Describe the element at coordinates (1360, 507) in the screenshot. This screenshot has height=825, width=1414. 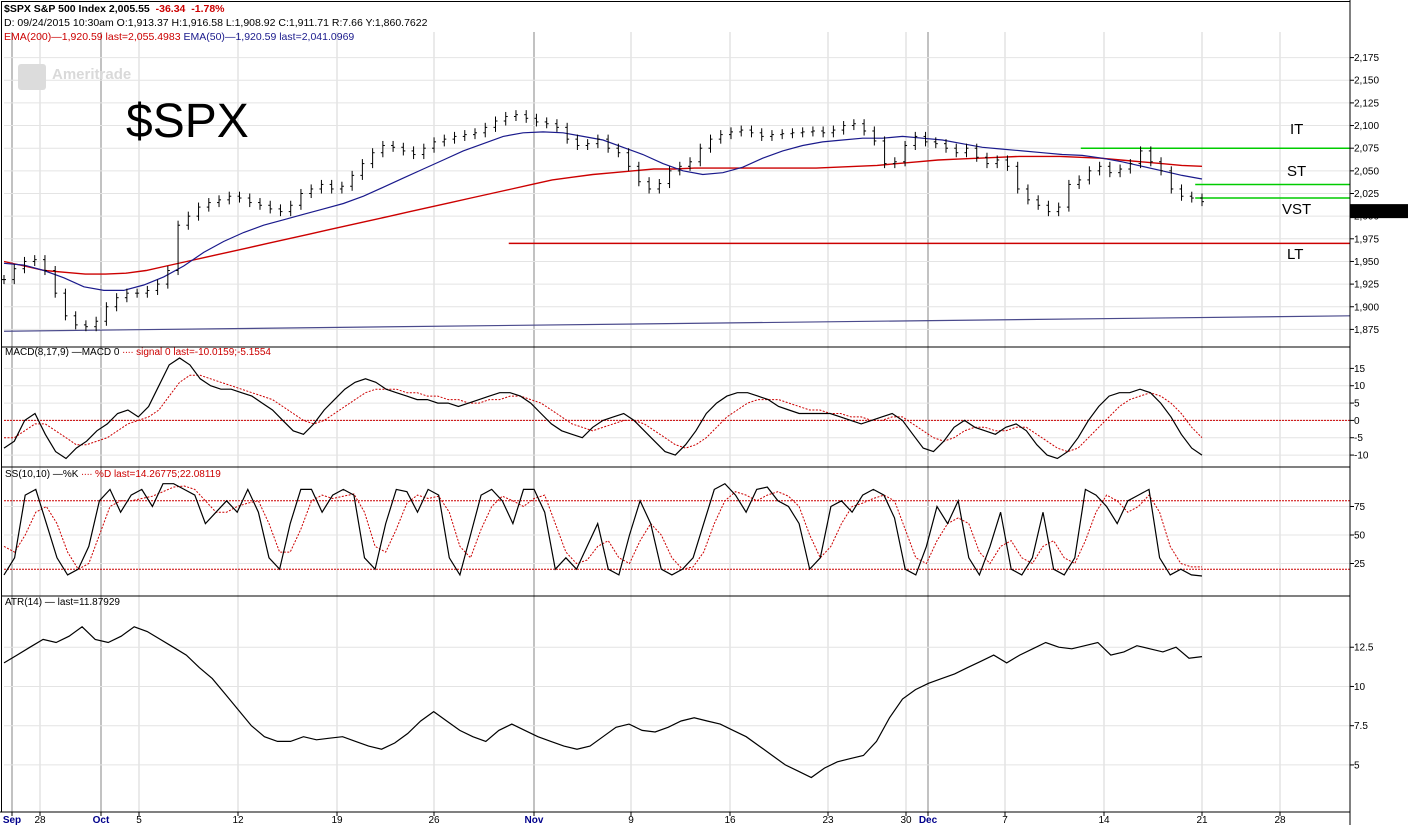
I see `y-tick-label: 75` at that location.